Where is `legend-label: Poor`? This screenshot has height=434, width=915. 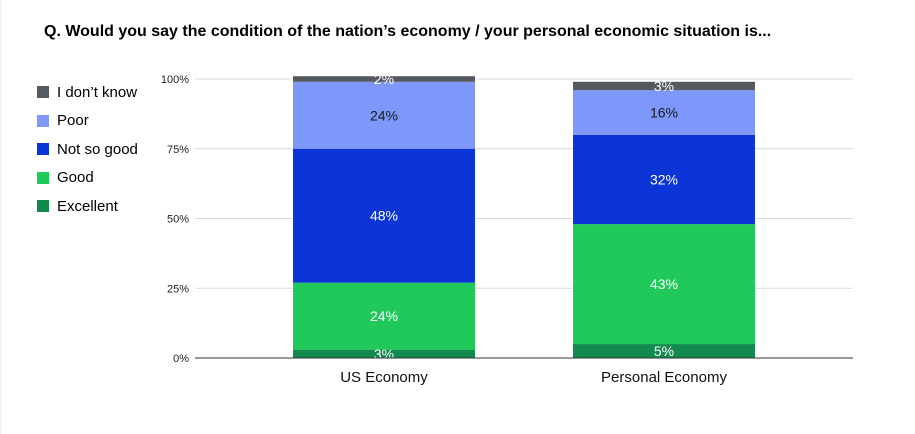 legend-label: Poor is located at coordinates (73, 121).